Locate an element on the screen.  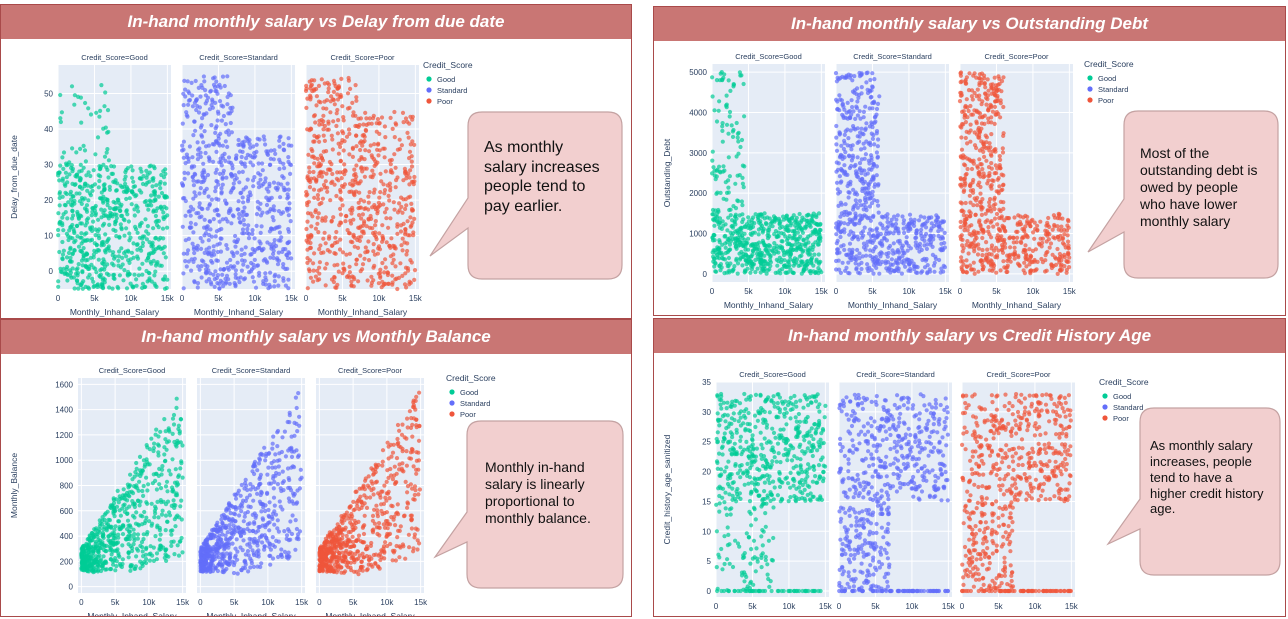
y-tick-label: 1000 is located at coordinates (64, 460).